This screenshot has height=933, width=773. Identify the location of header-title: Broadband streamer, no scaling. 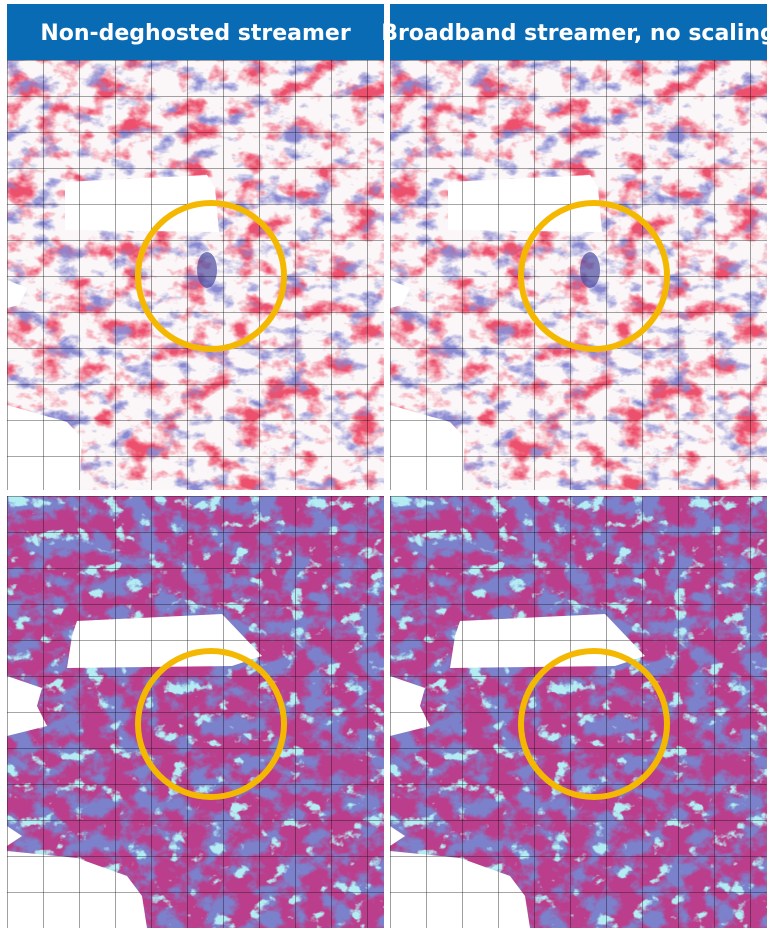
(577, 33).